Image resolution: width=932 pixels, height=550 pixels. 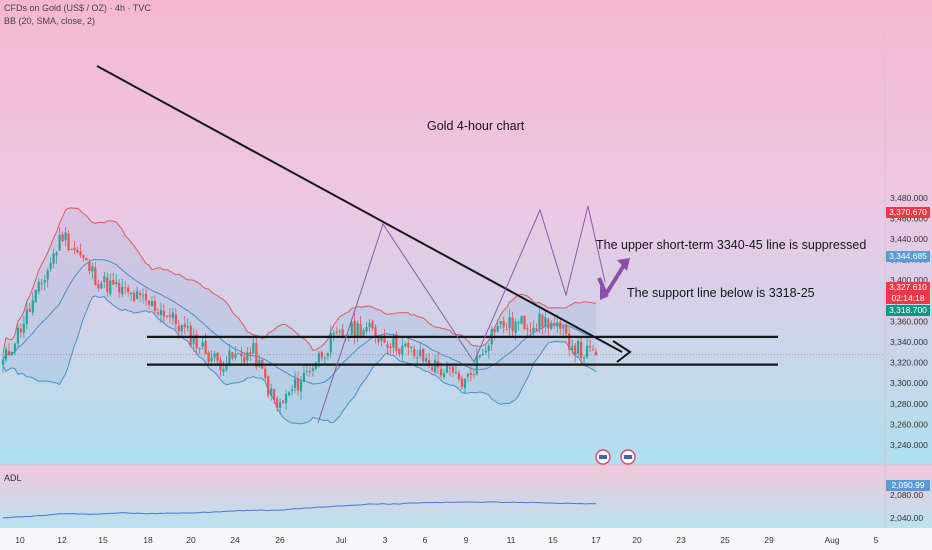 What do you see at coordinates (909, 218) in the screenshot?
I see `price-tick-label: 3,460.000` at bounding box center [909, 218].